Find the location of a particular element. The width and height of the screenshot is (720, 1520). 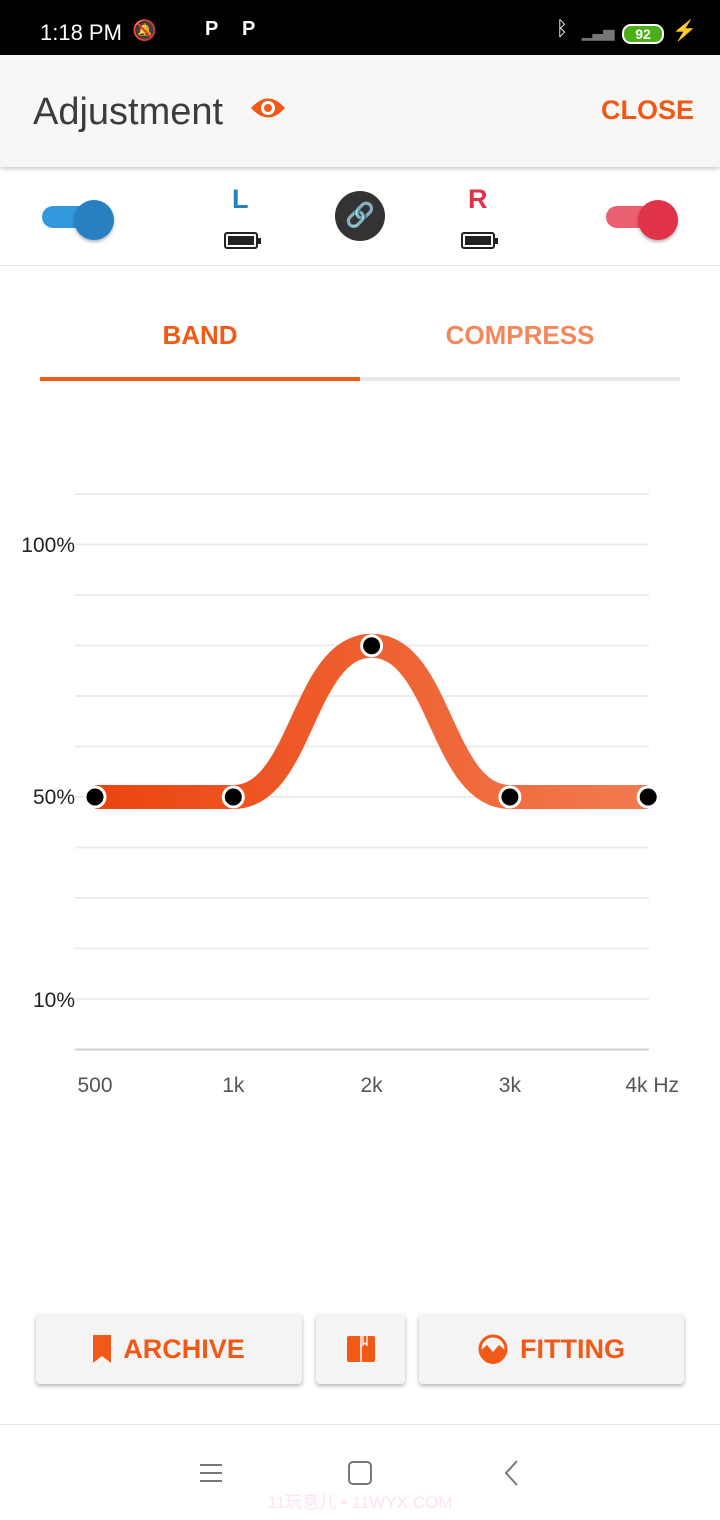

eye-icon is located at coordinates (268, 108).